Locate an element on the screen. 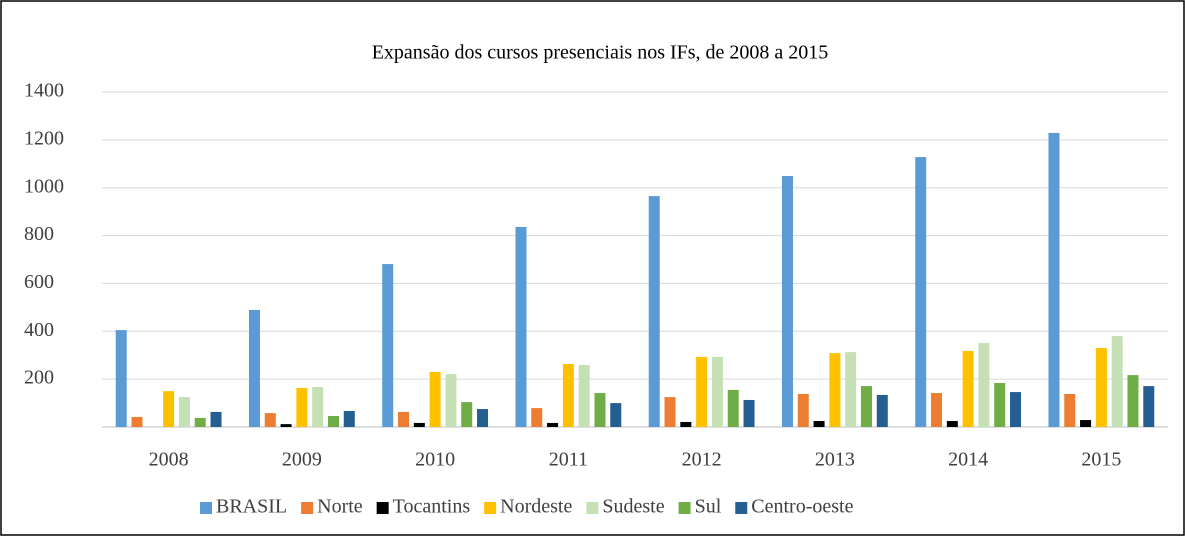 This screenshot has width=1185, height=536. x-tick-label: 2014 is located at coordinates (968, 460).